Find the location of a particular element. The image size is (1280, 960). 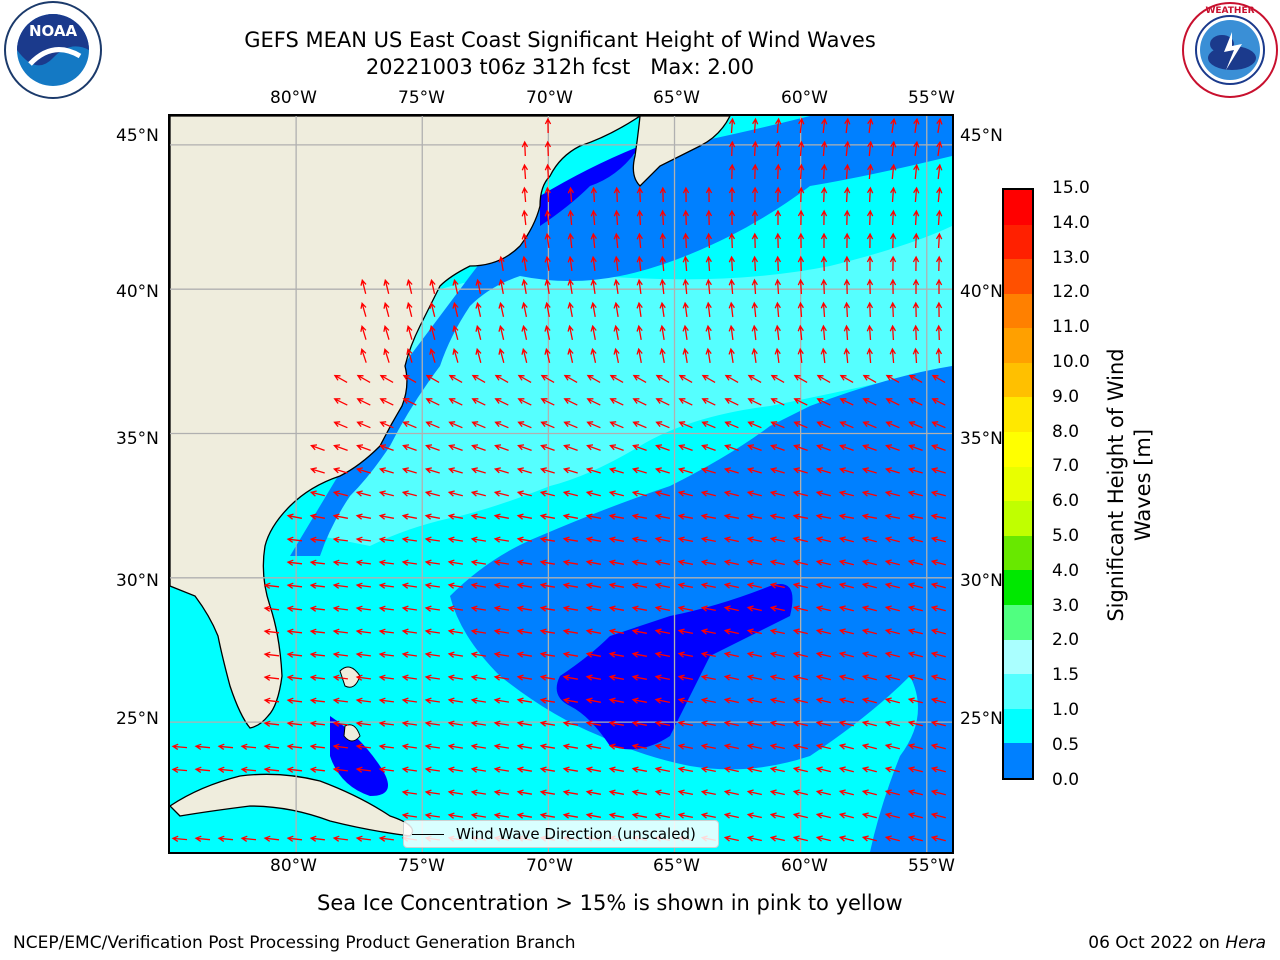

colorbar-tick-label: 5.0 is located at coordinates (1066, 536).